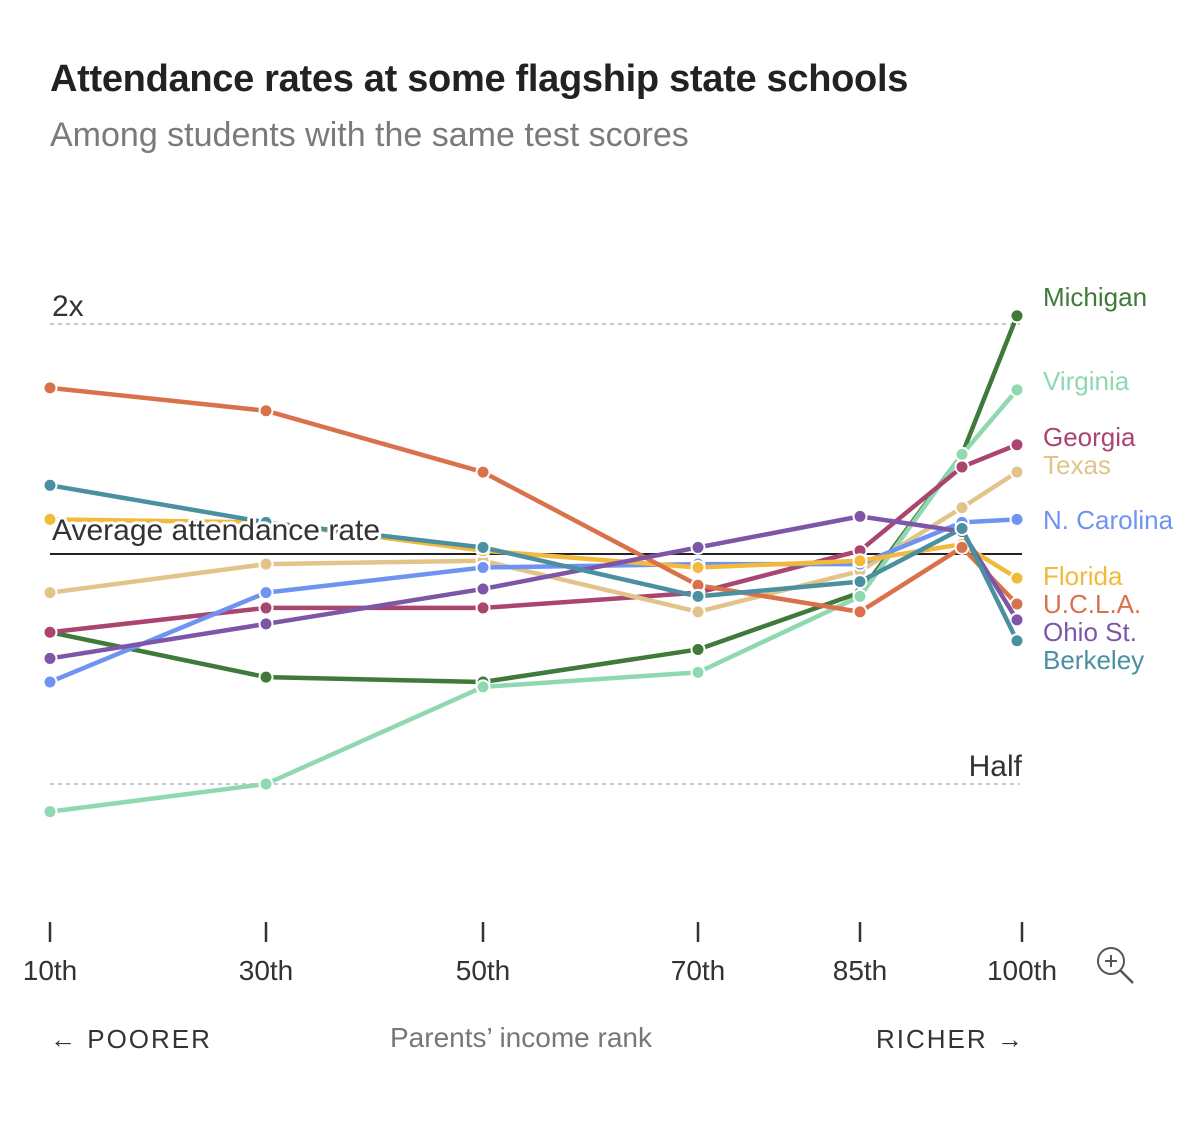  What do you see at coordinates (483, 970) in the screenshot?
I see `x-tick-label-50th: 50th` at bounding box center [483, 970].